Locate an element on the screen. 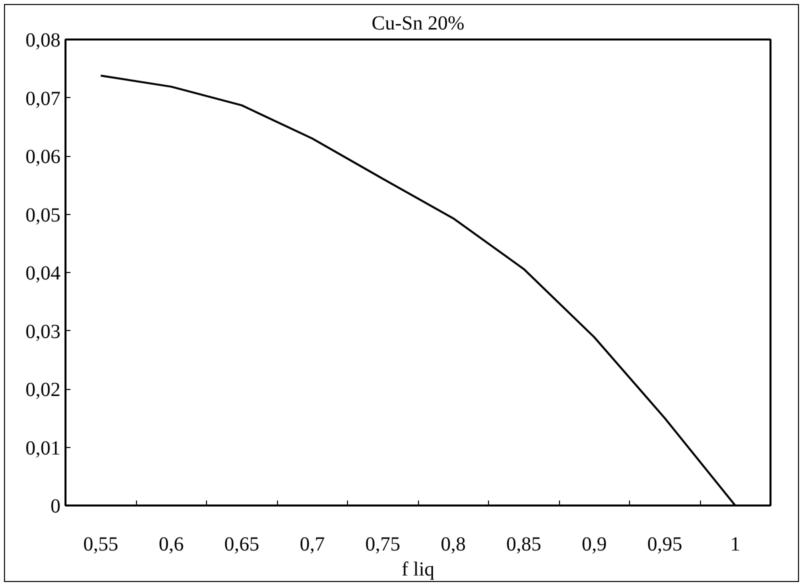  x-tick-label: 0,95 is located at coordinates (664, 545).